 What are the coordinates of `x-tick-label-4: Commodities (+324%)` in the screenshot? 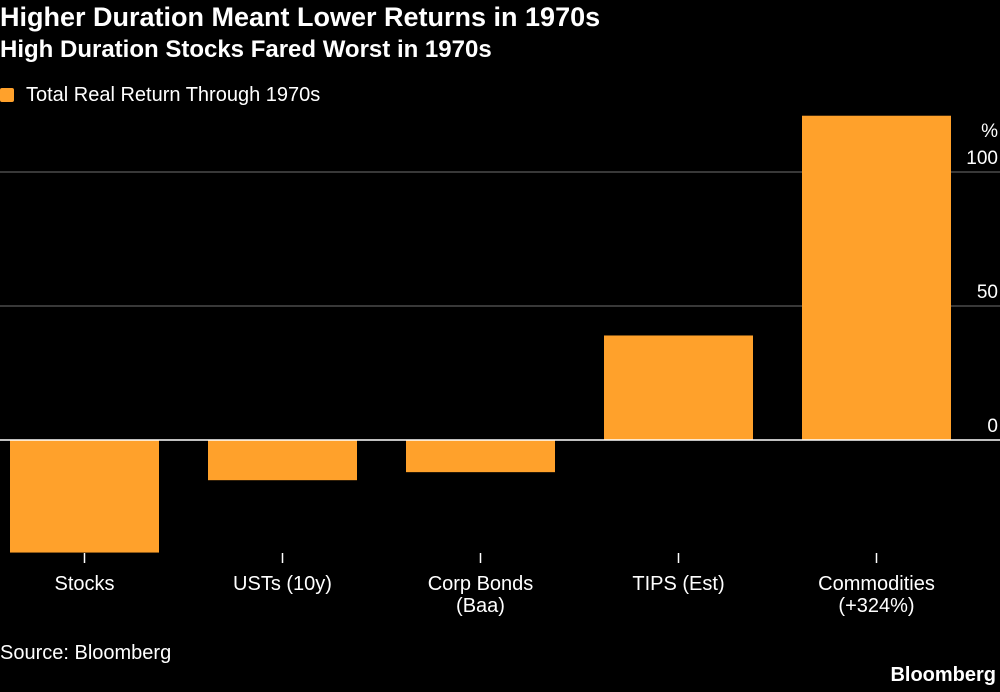 It's located at (876, 595).